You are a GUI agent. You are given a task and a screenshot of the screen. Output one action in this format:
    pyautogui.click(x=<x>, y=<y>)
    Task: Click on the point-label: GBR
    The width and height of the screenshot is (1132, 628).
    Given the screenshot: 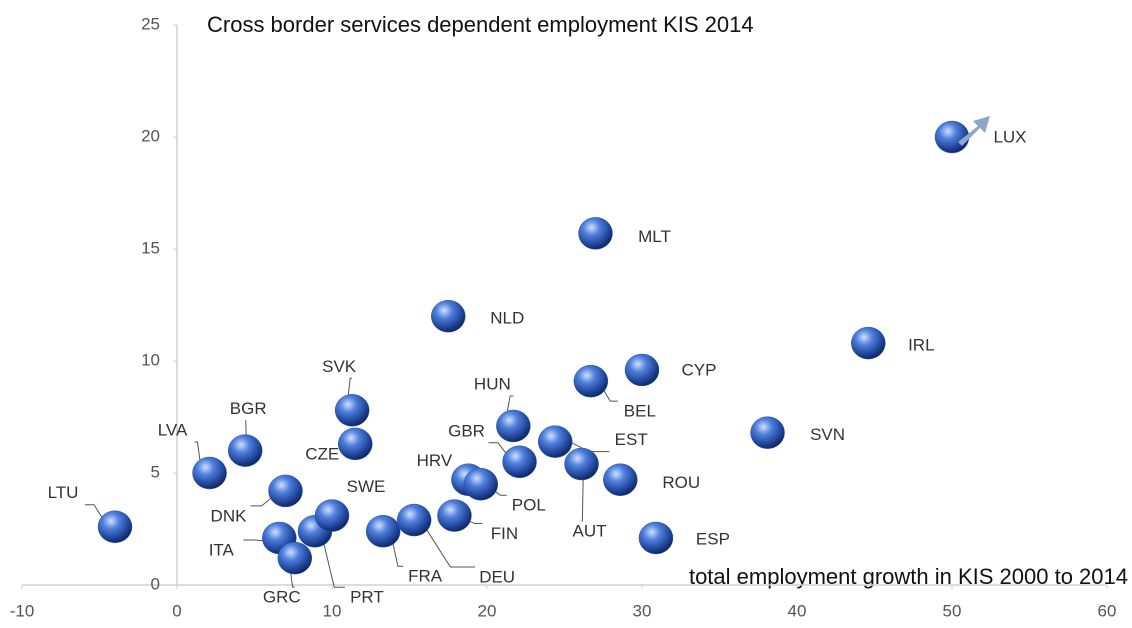 What is the action you would take?
    pyautogui.click(x=466, y=430)
    